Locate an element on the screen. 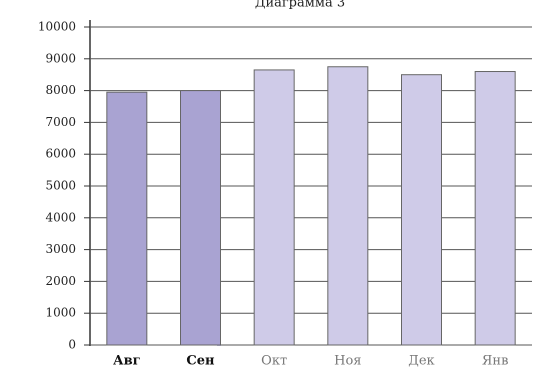  y-tick-label: 3000 is located at coordinates (60, 249).